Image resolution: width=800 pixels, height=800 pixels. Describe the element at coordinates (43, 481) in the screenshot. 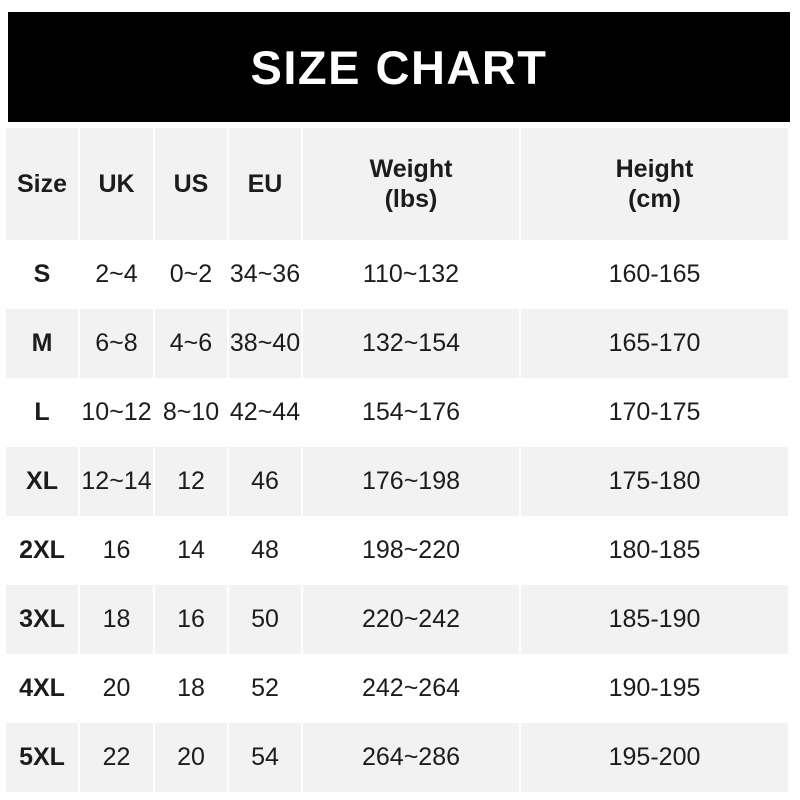

I see `cell-size: XL` at that location.